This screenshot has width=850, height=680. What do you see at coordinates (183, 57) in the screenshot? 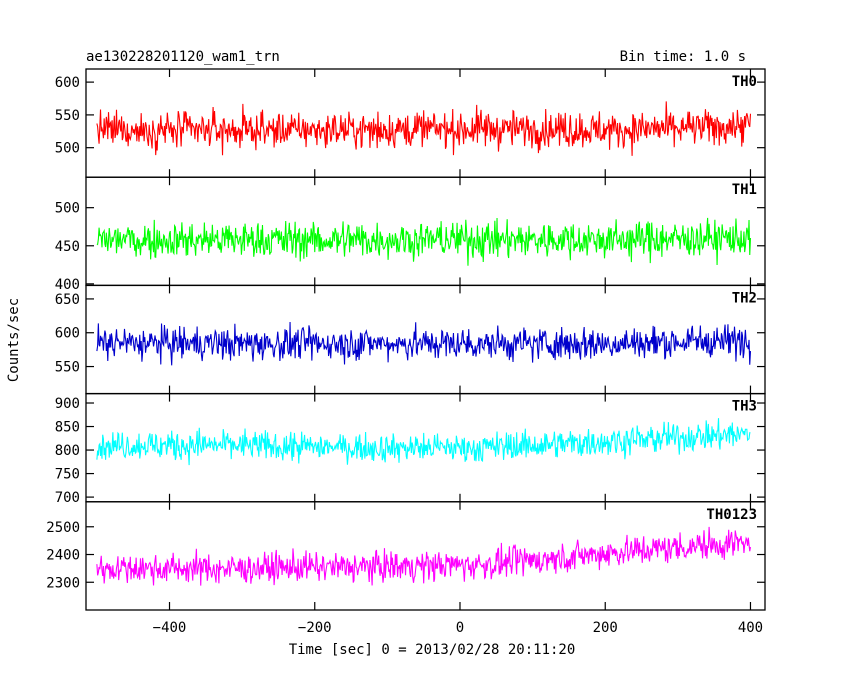
I see `observation-title: ae130228201120_wam1_trn` at bounding box center [183, 57].